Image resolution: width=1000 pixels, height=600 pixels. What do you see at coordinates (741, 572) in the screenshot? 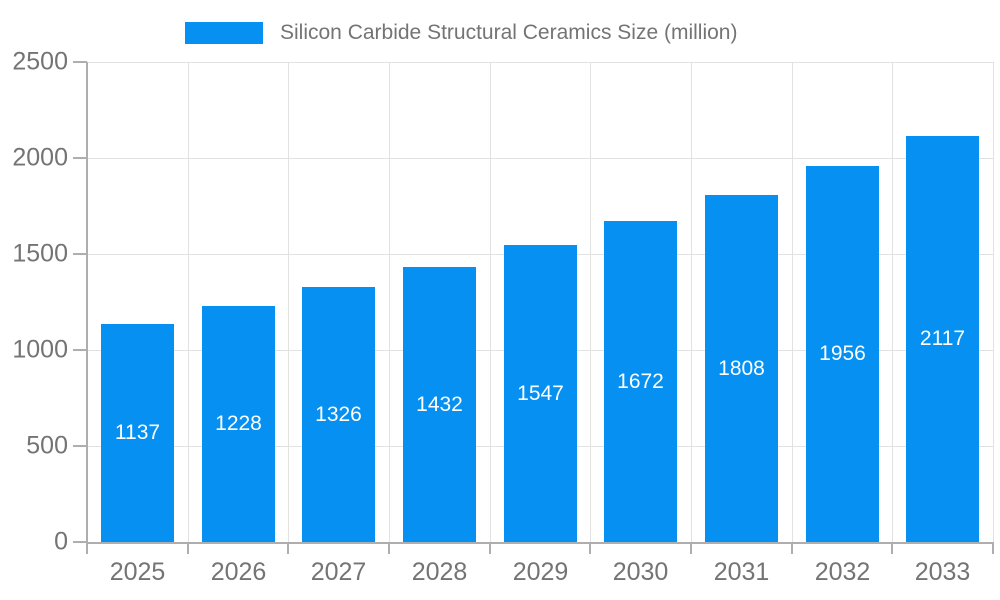
I see `x-tick-label-2031: 2031` at bounding box center [741, 572].